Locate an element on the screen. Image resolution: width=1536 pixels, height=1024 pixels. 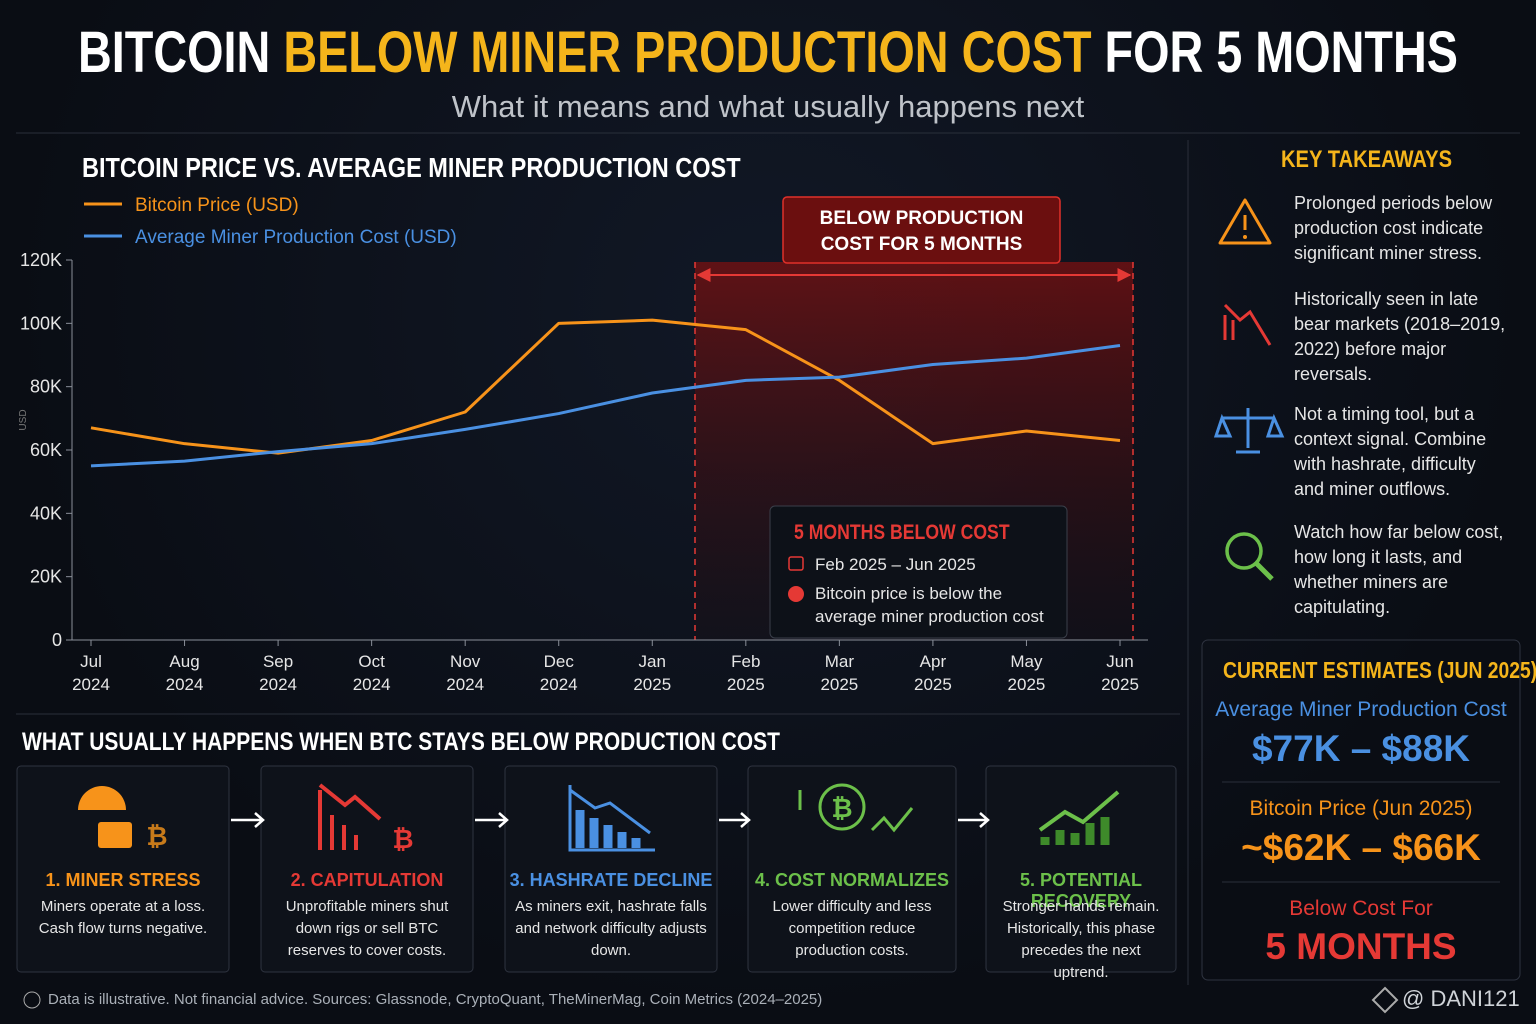
estimate-value: $77K – $88K is located at coordinates (1361, 748).